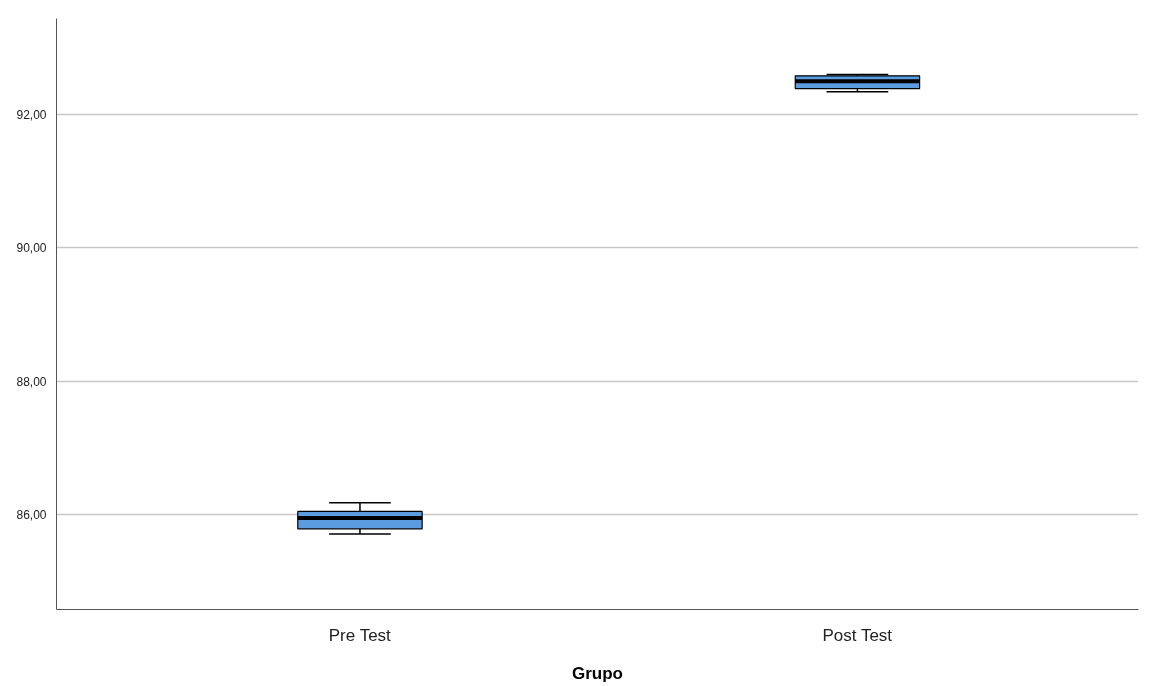 Image resolution: width=1153 pixels, height=686 pixels. Describe the element at coordinates (31, 515) in the screenshot. I see `y-tick-label: 86,00` at that location.